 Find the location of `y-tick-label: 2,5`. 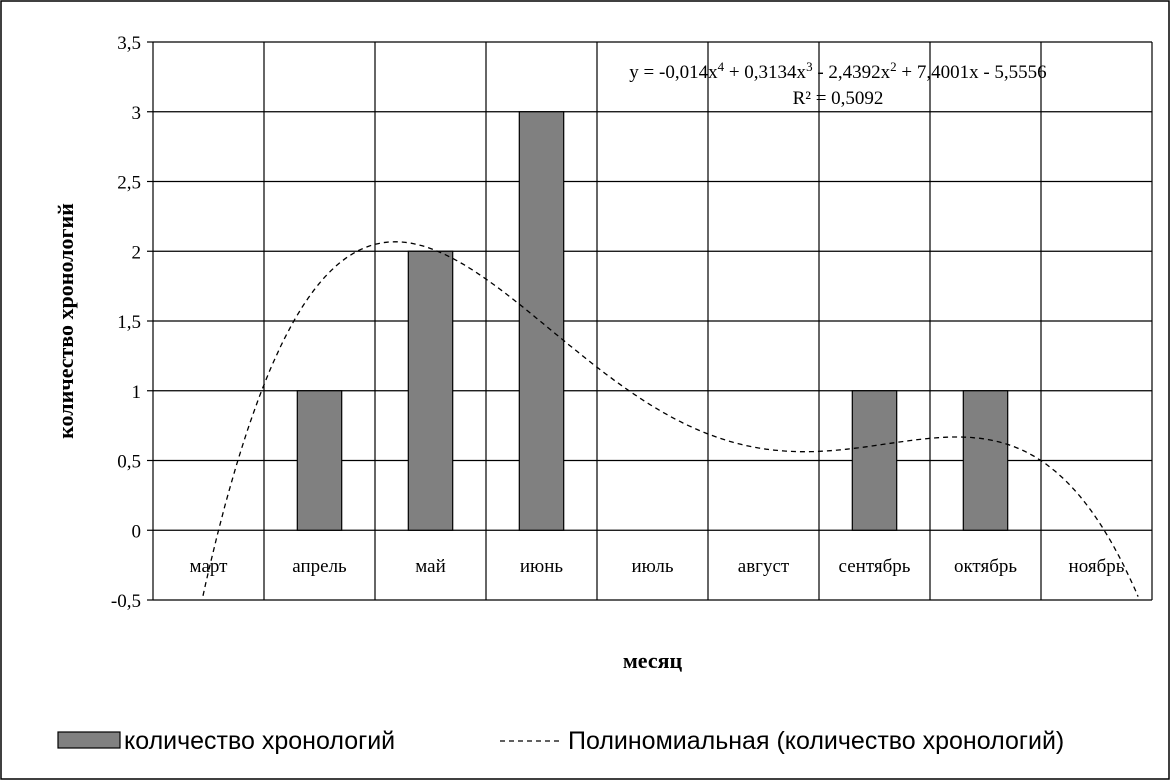

y-tick-label: 2,5 is located at coordinates (129, 183).